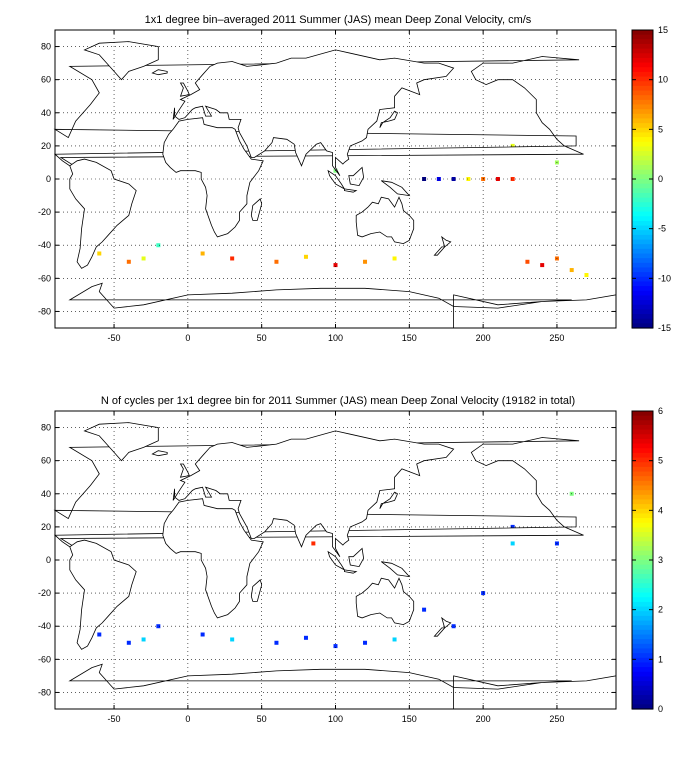  I want to click on x-tick-label: 0, so click(187, 719).